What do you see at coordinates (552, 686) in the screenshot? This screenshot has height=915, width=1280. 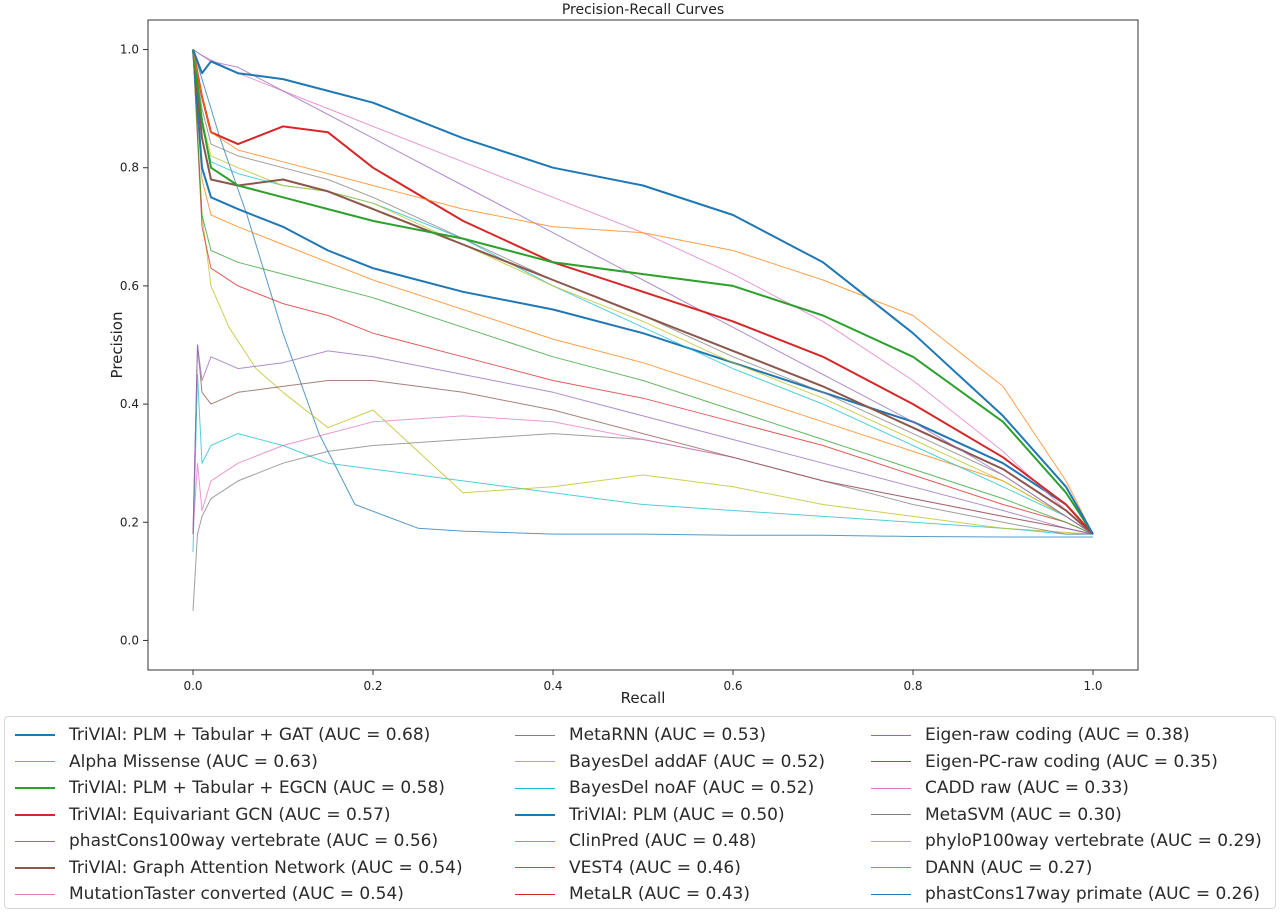 I see `x-tick-label: 0.4` at bounding box center [552, 686].